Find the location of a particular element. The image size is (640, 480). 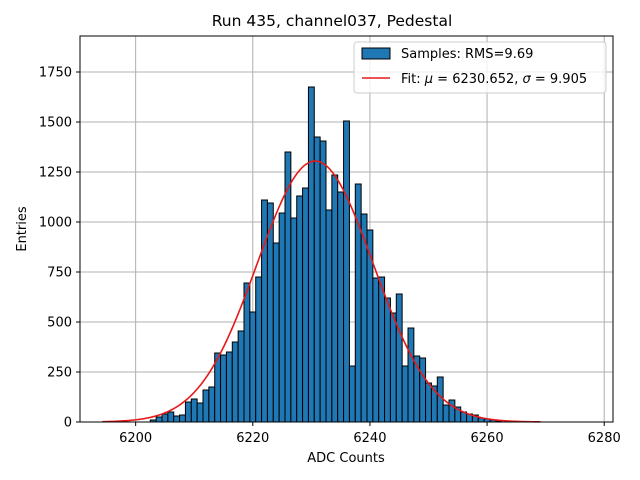

chart-title: Run 435, channel037, Pedestal is located at coordinates (332, 21).